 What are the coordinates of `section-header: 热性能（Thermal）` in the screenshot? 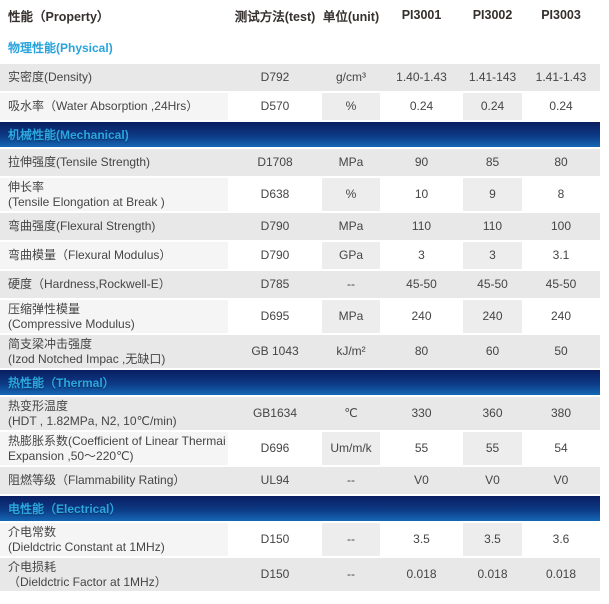 It's located at (300, 382).